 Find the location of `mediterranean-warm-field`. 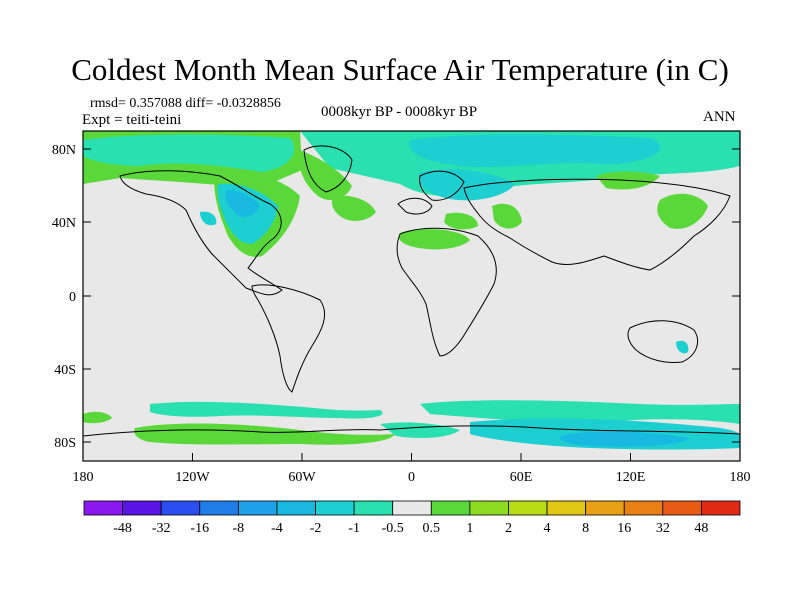

mediterranean-warm-field is located at coordinates (461, 221).